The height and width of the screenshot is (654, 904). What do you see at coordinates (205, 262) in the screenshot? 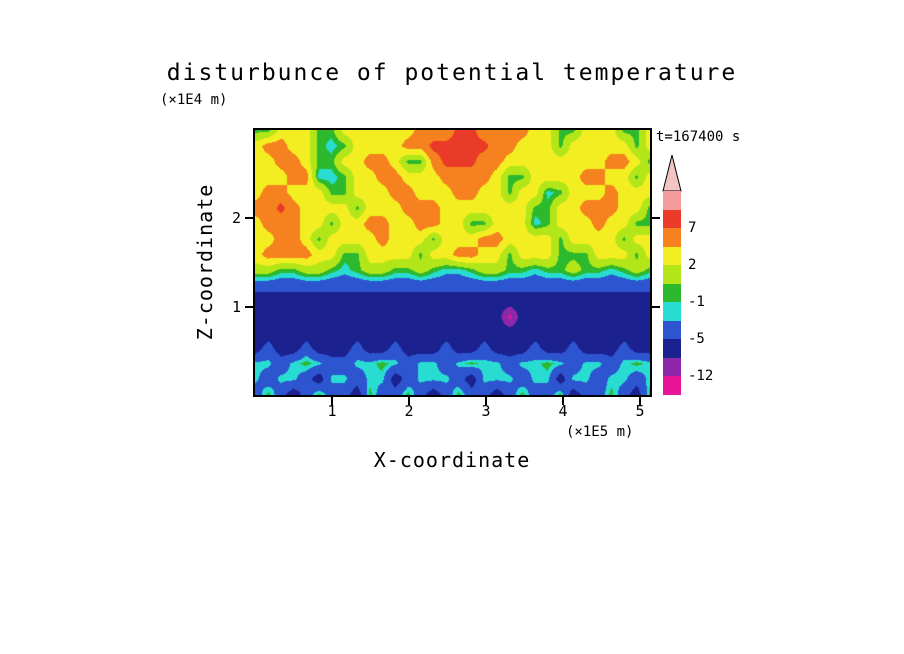
I see `z-axis-label: Z-coordinate` at bounding box center [205, 262].